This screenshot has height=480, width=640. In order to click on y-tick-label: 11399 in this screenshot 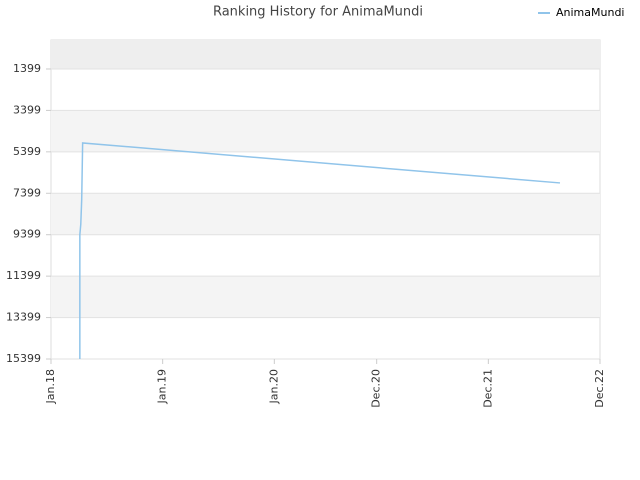, I will do `click(23, 275)`.